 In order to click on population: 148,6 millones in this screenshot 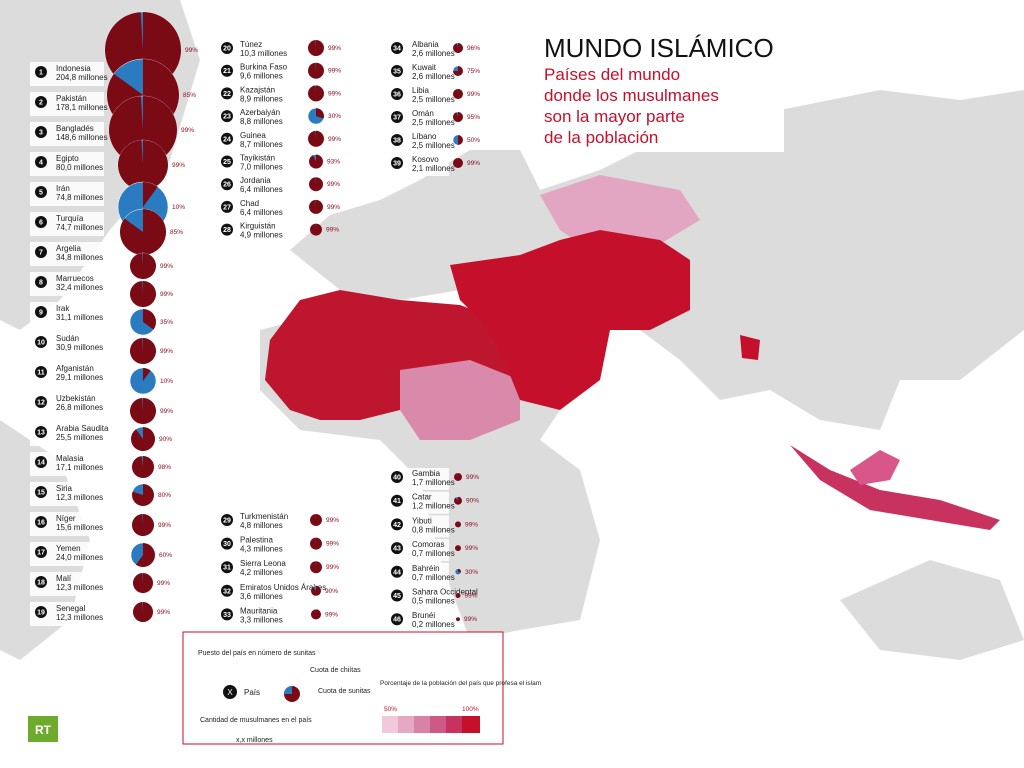, I will do `click(82, 137)`.